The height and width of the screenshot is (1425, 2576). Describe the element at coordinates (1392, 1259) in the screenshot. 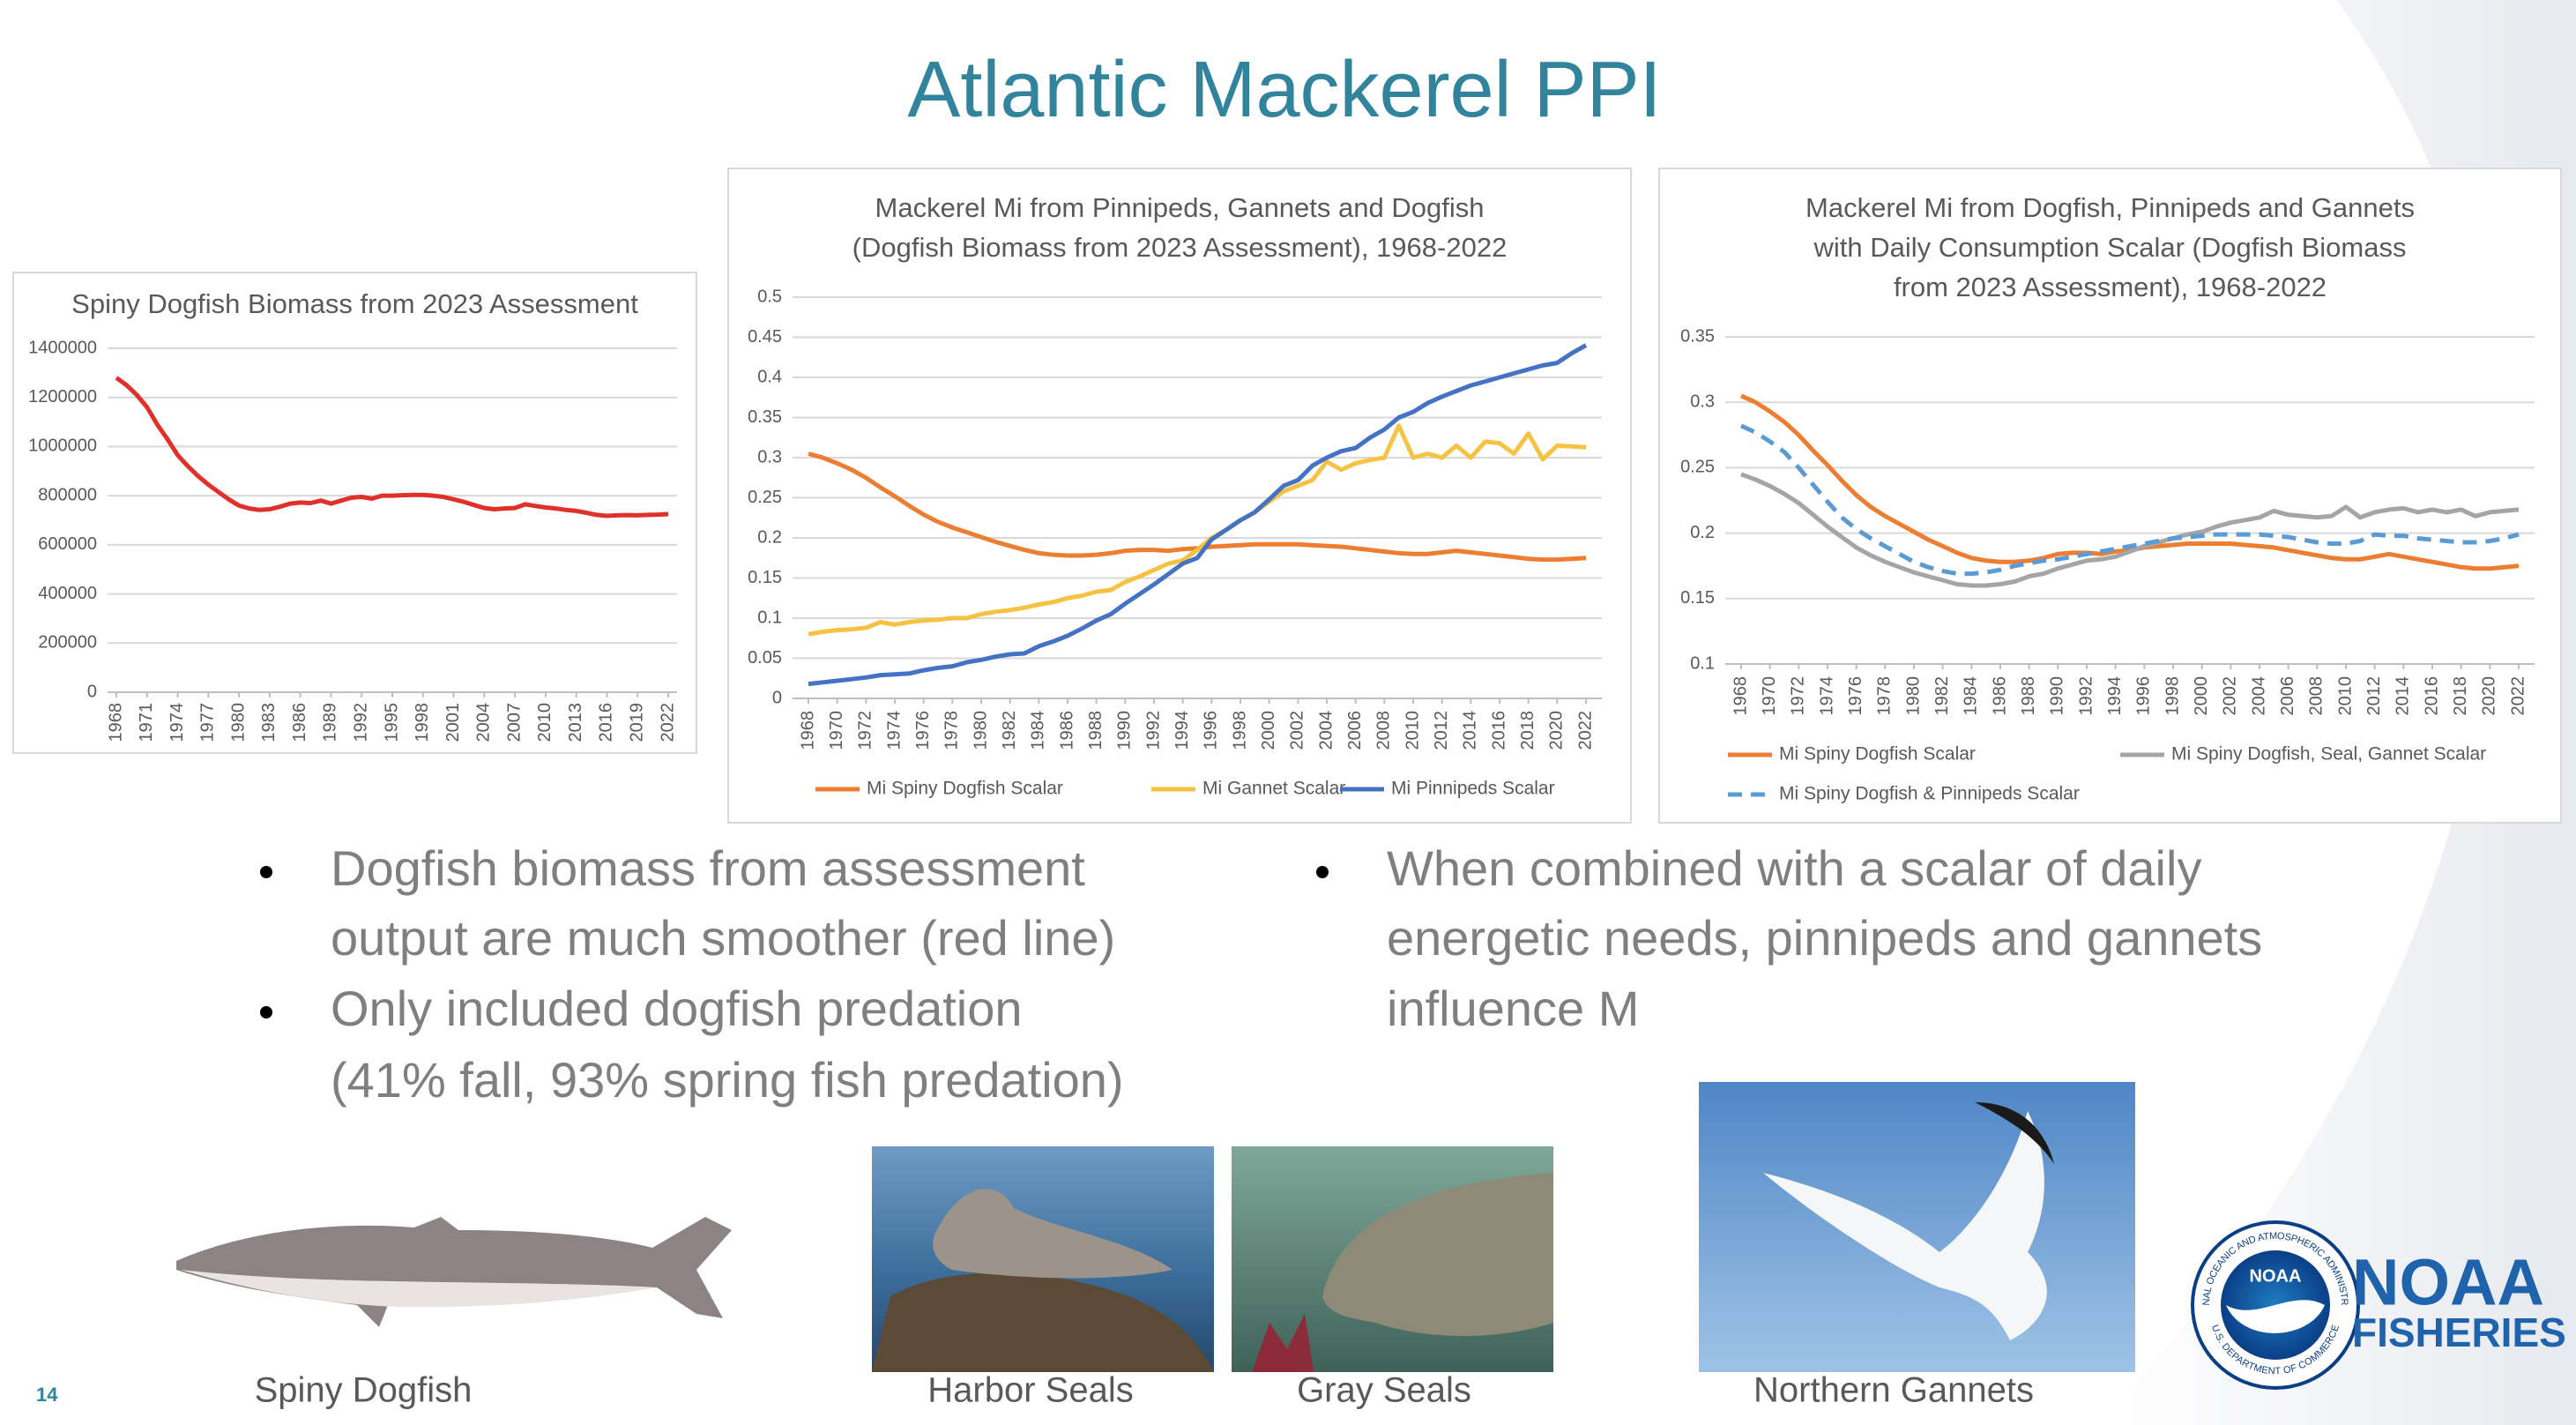

I see `gray-seals-image` at that location.